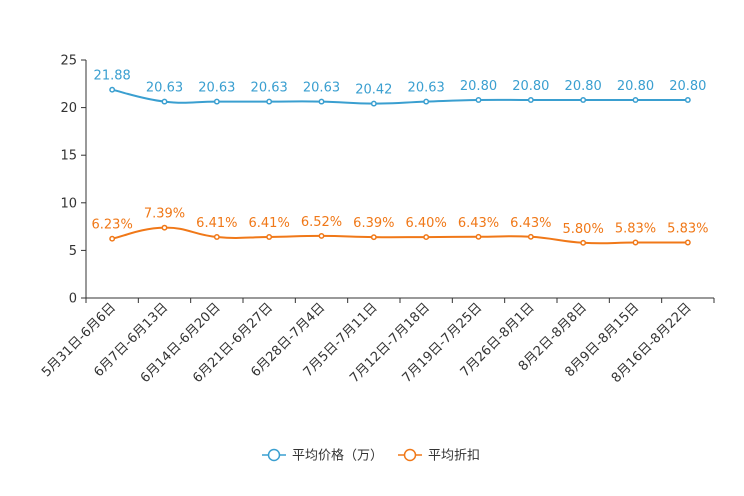 Image resolution: width=744 pixels, height=496 pixels. I want to click on legend-label: 平均折扣, so click(454, 456).